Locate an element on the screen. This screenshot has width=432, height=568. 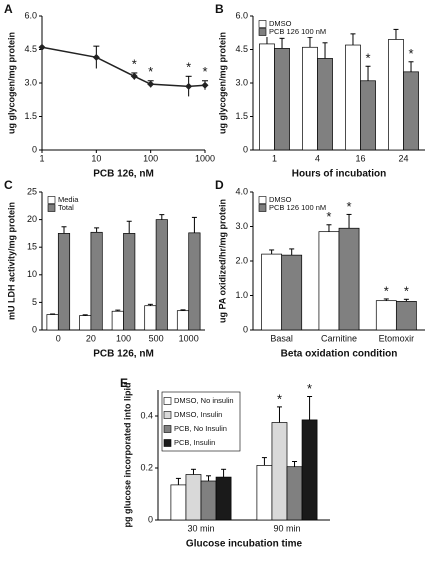
panel-letter: D is located at coordinates (219, 185).